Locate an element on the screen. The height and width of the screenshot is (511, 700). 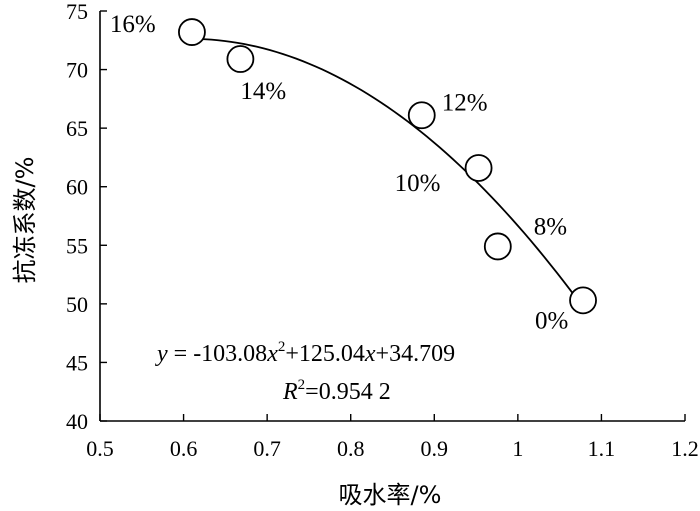
x-tick-label: 1.1 is located at coordinates (602, 448).